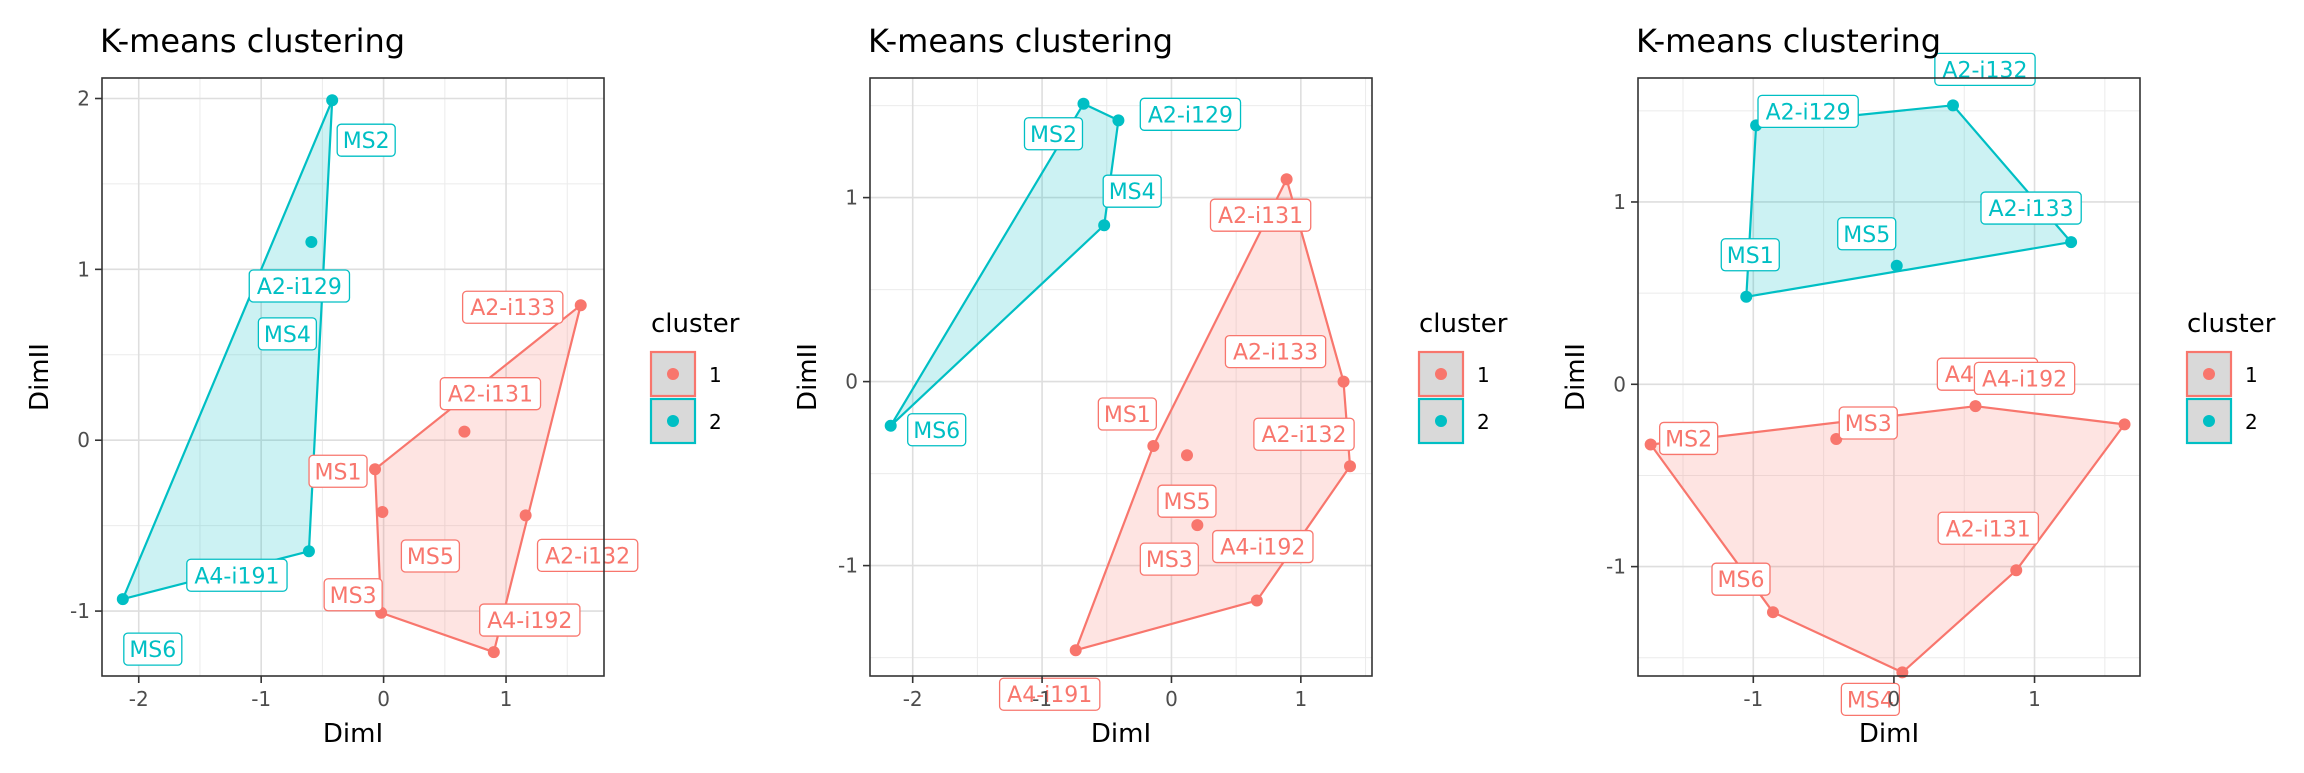  I want to click on point-a4-i192, so click(2124, 424).